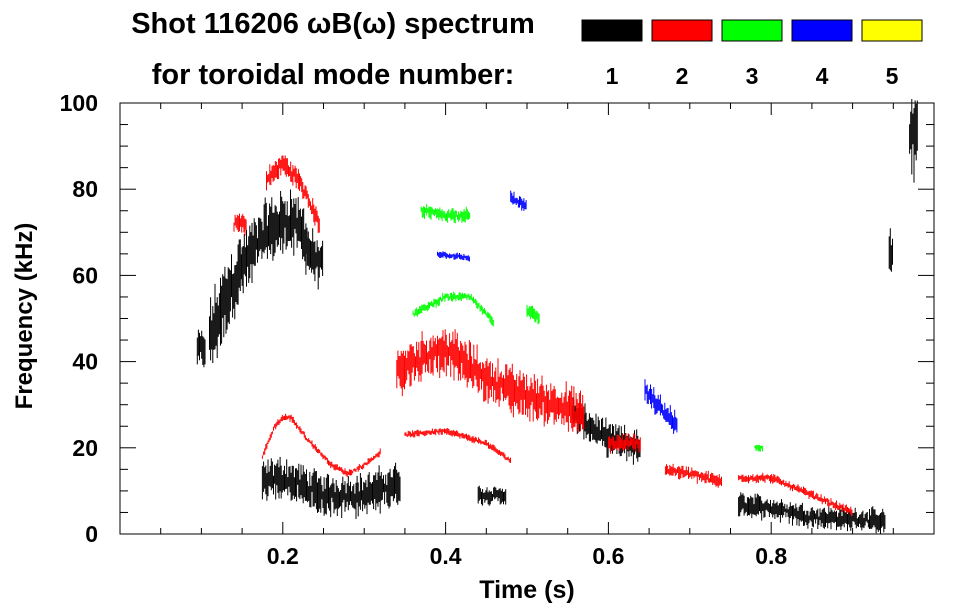  I want to click on chart-title-line1: Shot 116206 ωB(ω) spectrum, so click(333, 24).